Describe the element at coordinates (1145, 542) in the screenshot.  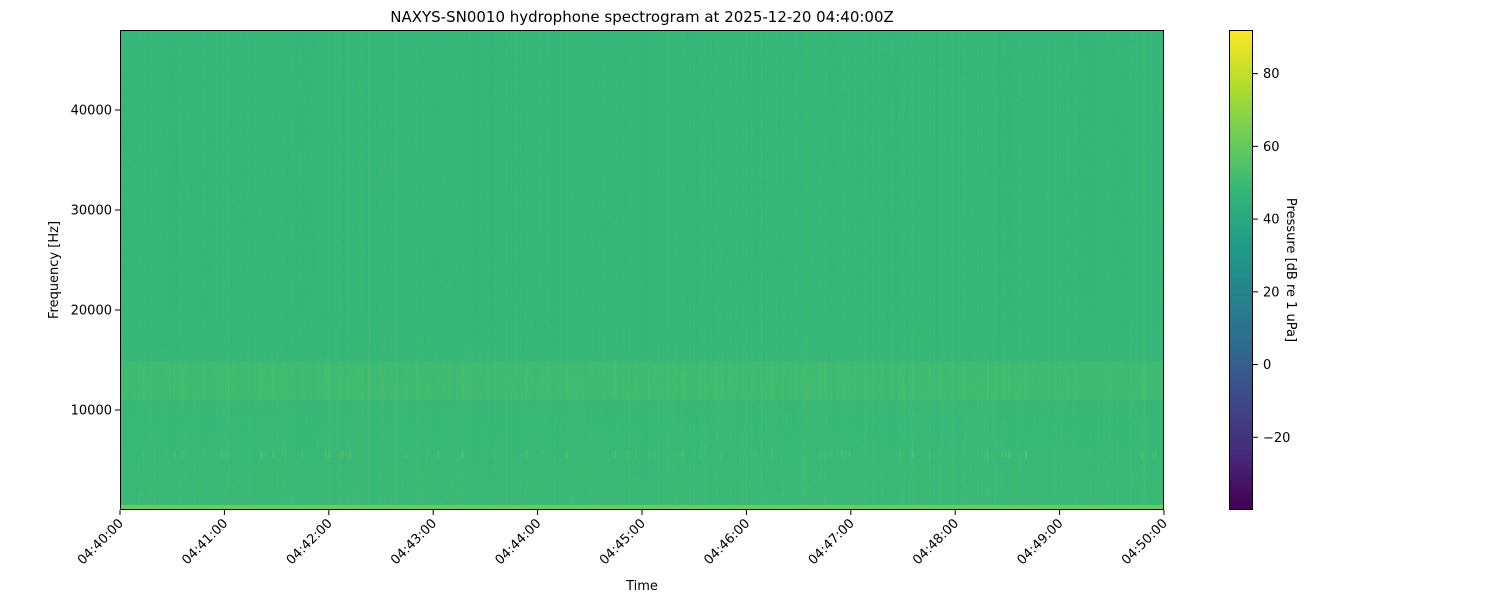
I see `x-tick-label: 04:50:00` at that location.